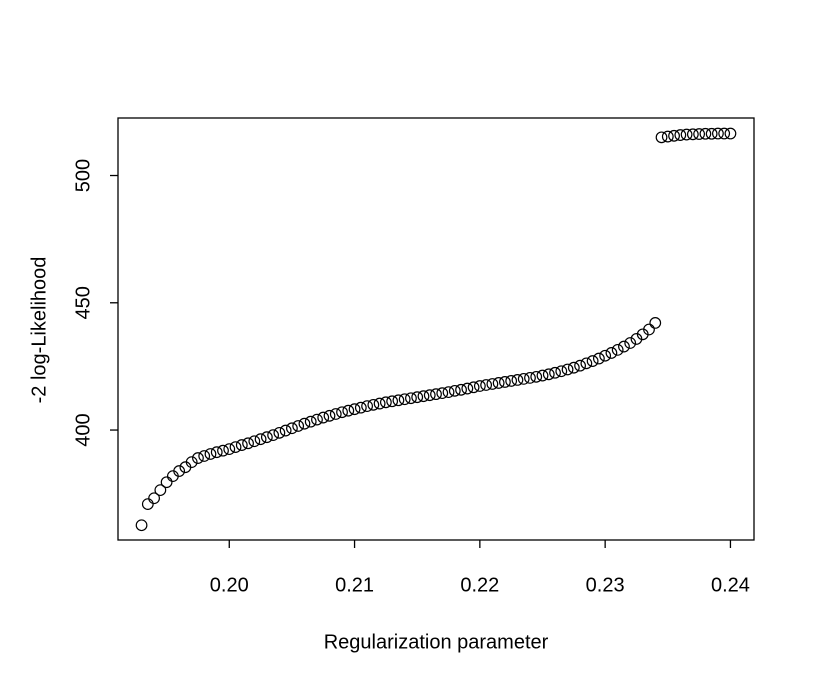 The height and width of the screenshot is (693, 816). What do you see at coordinates (479, 585) in the screenshot?
I see `x-tick-label: 0.22` at bounding box center [479, 585].